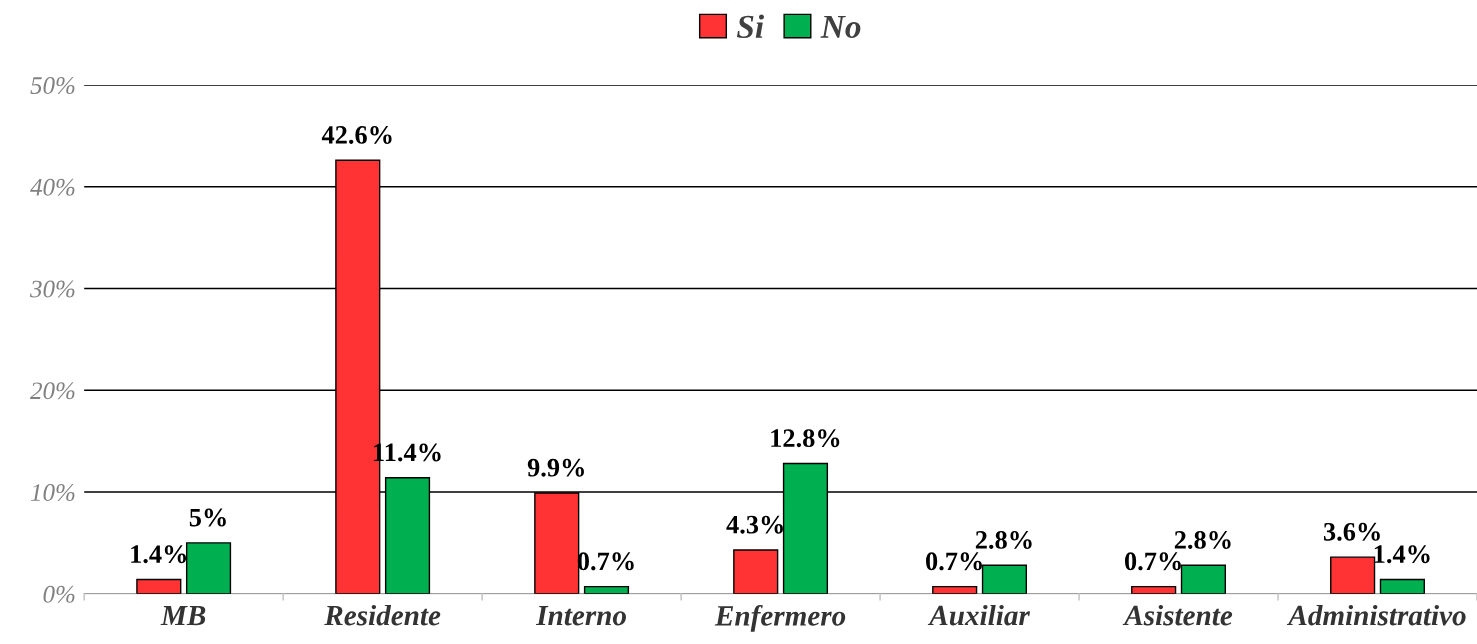 This screenshot has width=1477, height=644. What do you see at coordinates (52, 493) in the screenshot?
I see `y-tick-label: 10%` at bounding box center [52, 493].